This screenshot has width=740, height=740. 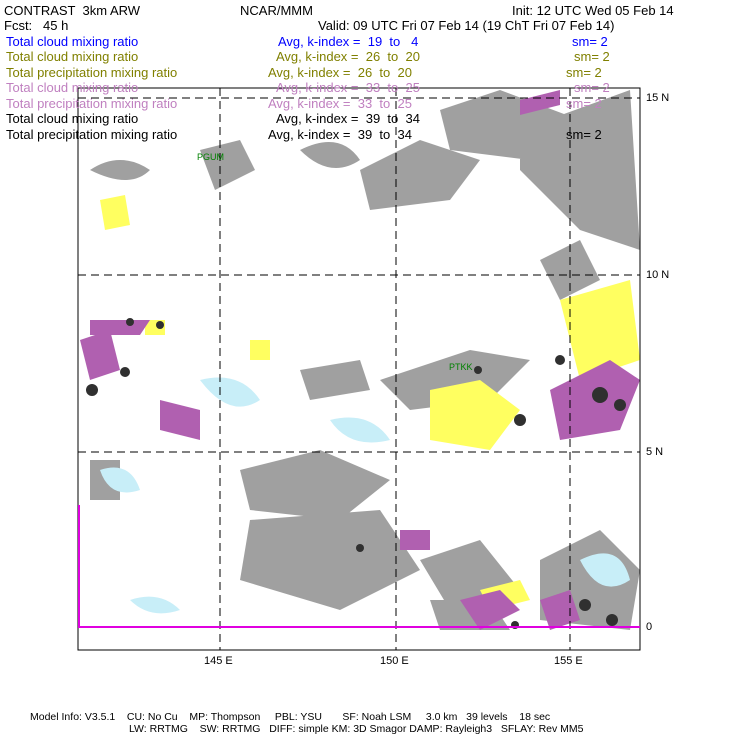 What do you see at coordinates (72, 10) in the screenshot?
I see `model-title: CONTRAST 3km ARW` at bounding box center [72, 10].